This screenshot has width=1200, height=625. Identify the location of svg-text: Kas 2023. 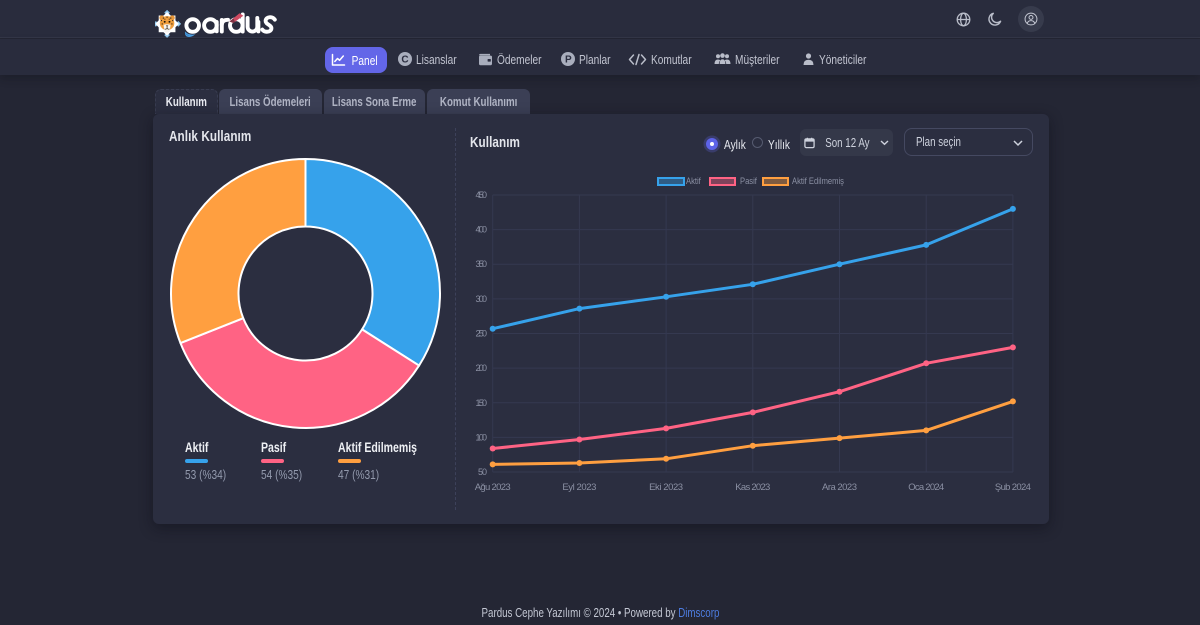
(752, 487).